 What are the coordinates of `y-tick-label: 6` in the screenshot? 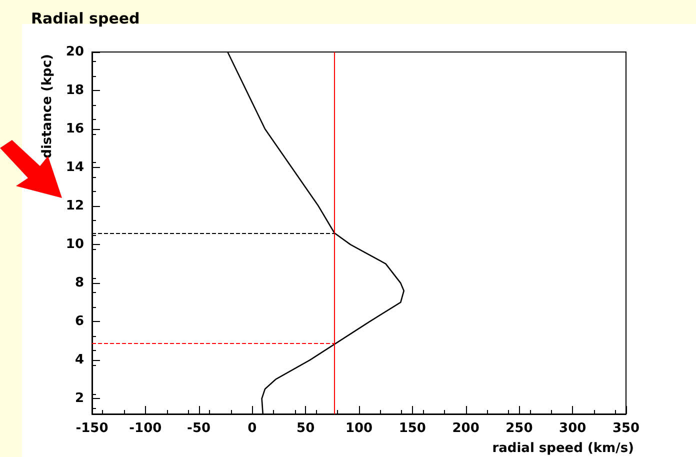 It's located at (79, 322).